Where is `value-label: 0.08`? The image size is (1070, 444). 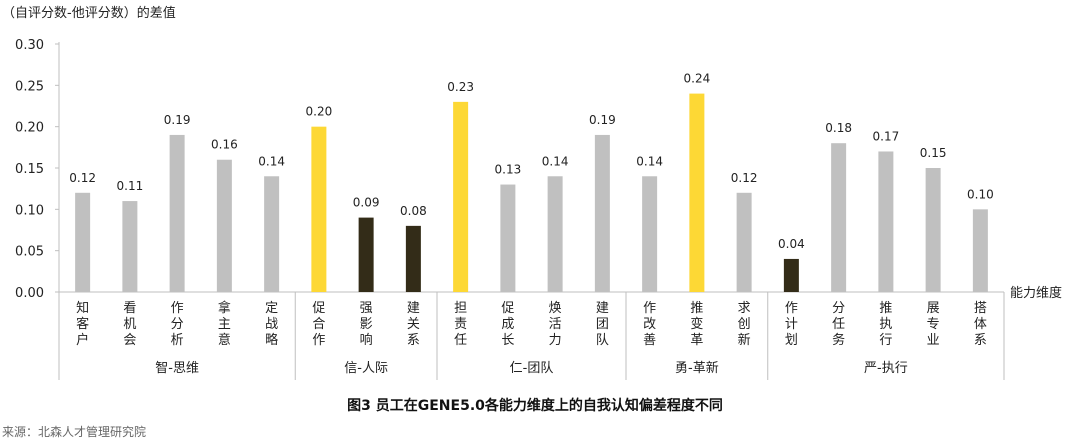 value-label: 0.08 is located at coordinates (413, 211).